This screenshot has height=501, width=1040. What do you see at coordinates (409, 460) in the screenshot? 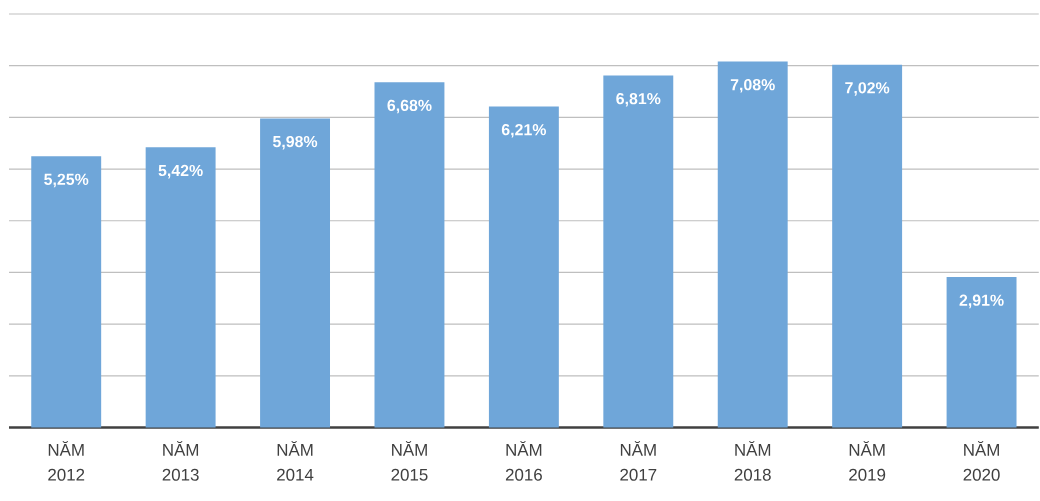
I see `x-tick-label: NĂM 2015` at bounding box center [409, 460].